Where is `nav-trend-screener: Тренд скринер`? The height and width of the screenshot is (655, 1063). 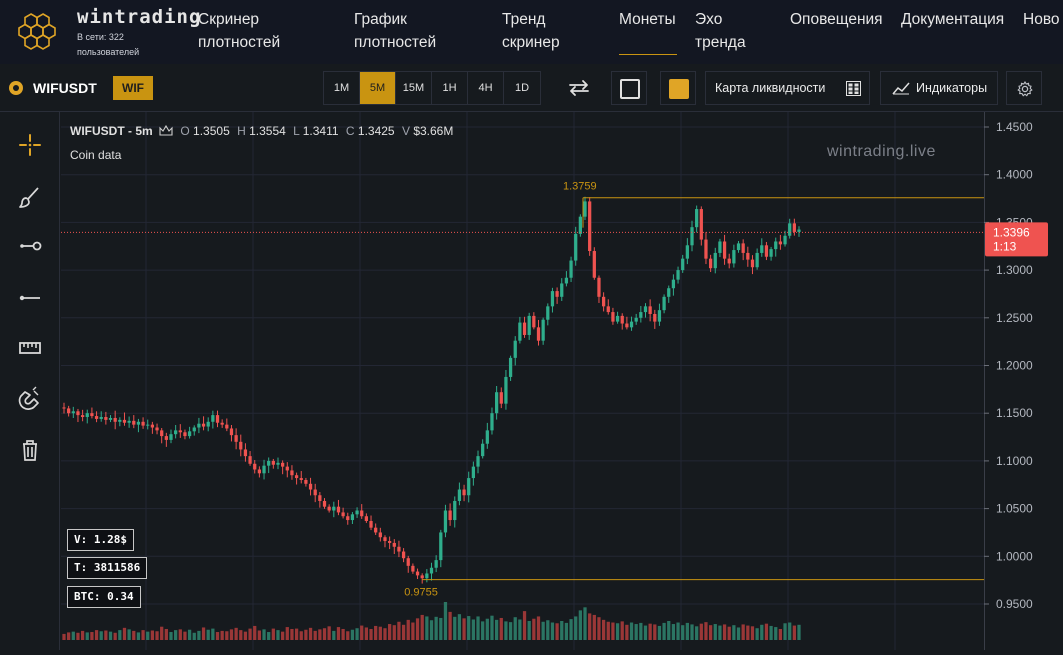
nav-trend-screener: Тренд скринер is located at coordinates (531, 31).